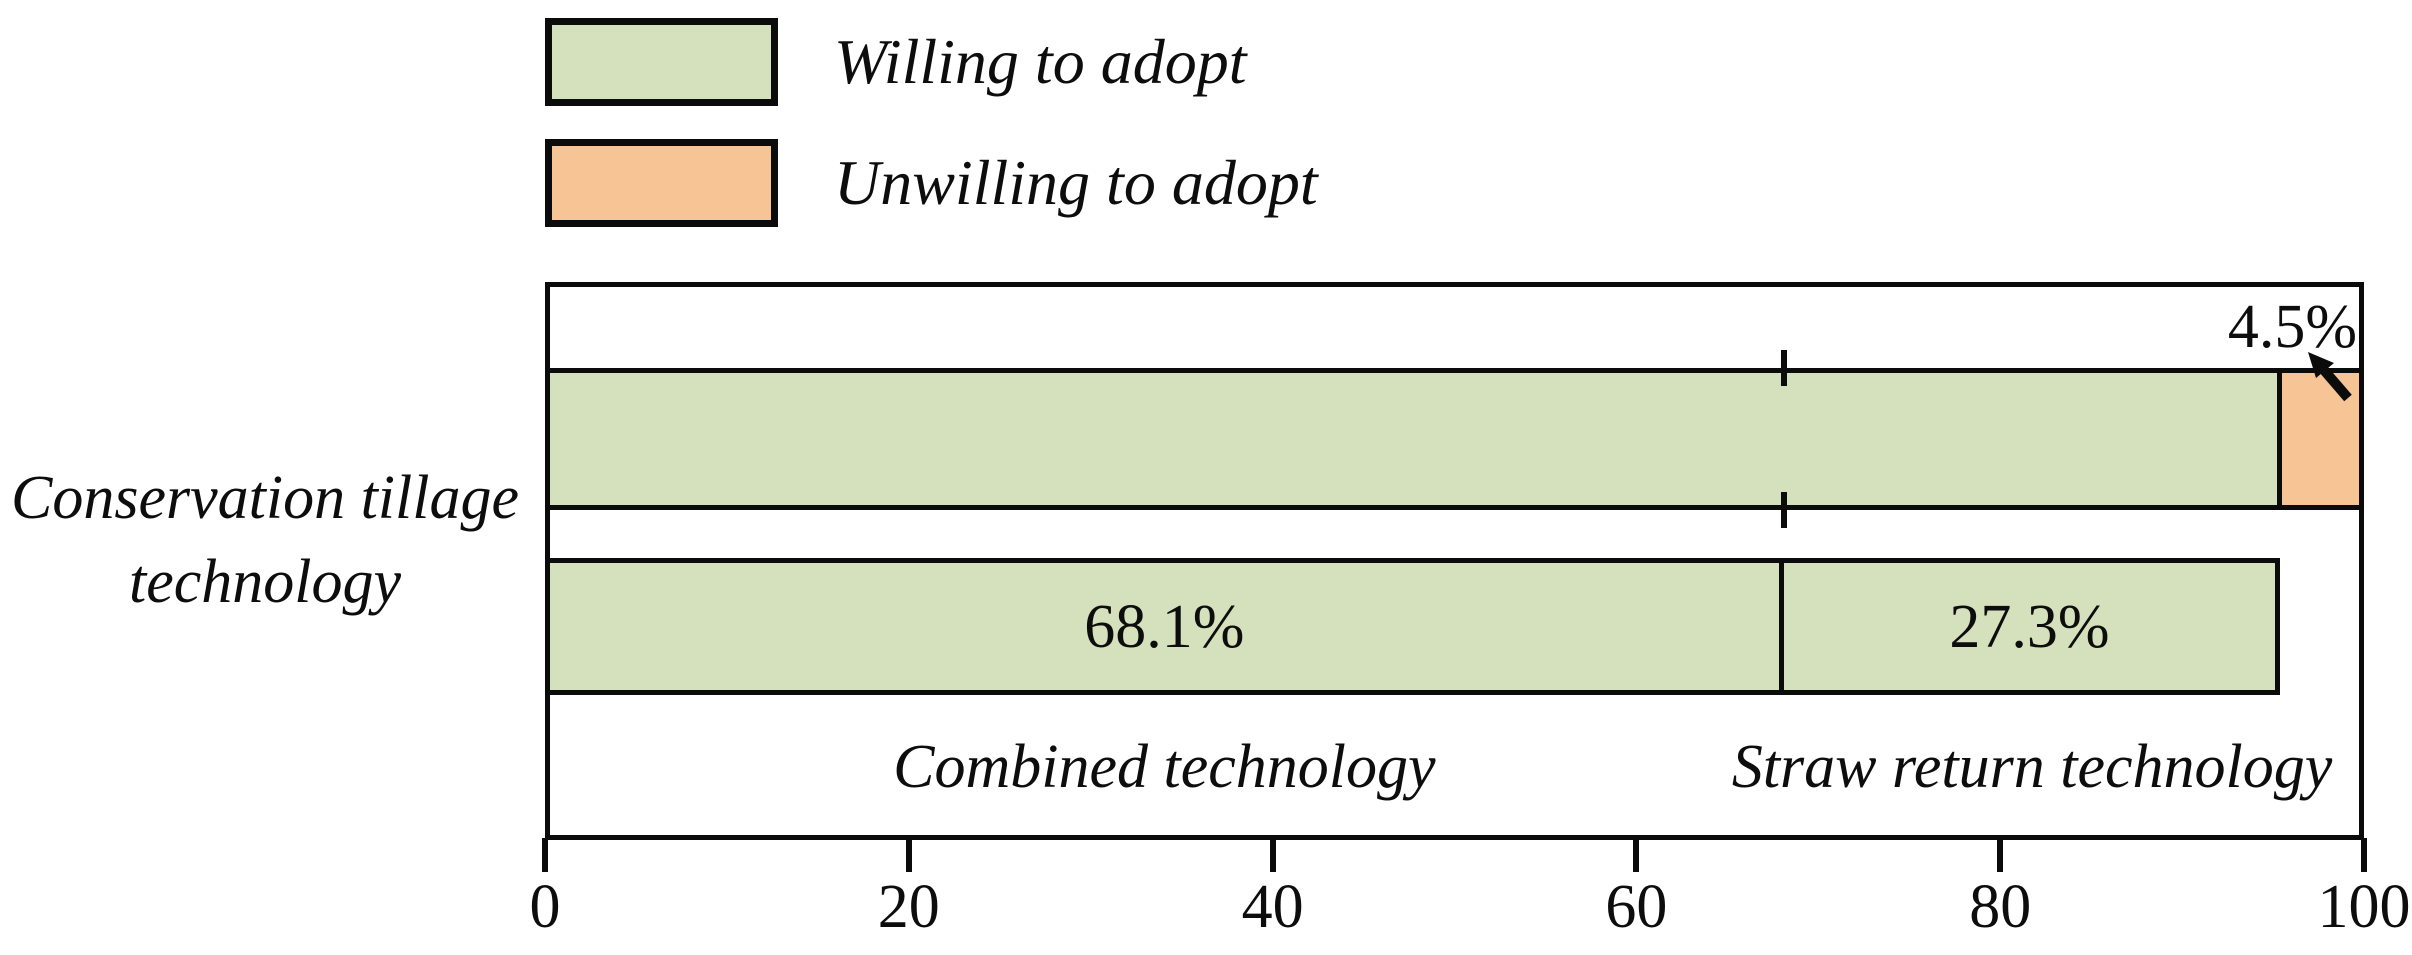  What do you see at coordinates (265, 540) in the screenshot?
I see `y-axis-category-label: Conservation tillage technology` at bounding box center [265, 540].